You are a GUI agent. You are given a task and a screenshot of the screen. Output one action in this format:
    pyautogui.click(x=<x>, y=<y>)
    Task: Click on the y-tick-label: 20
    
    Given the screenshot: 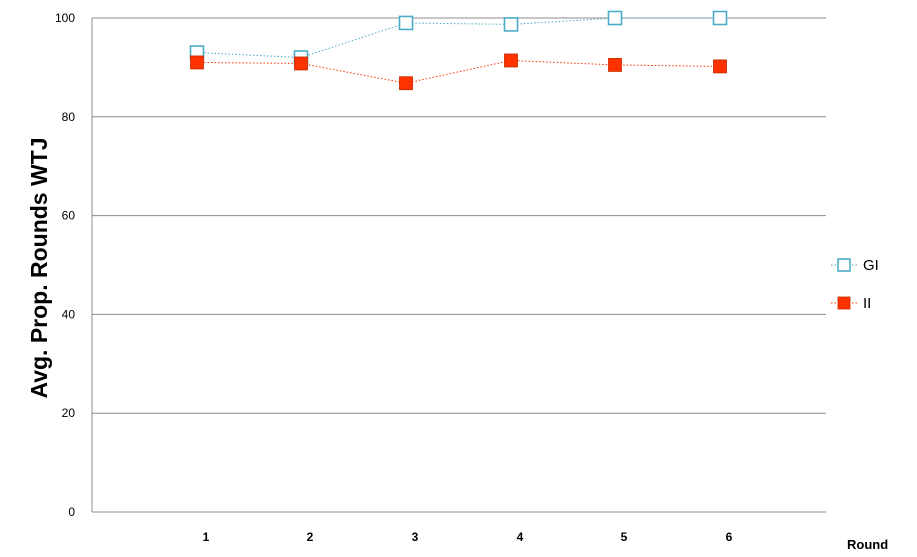 What is the action you would take?
    pyautogui.click(x=69, y=413)
    